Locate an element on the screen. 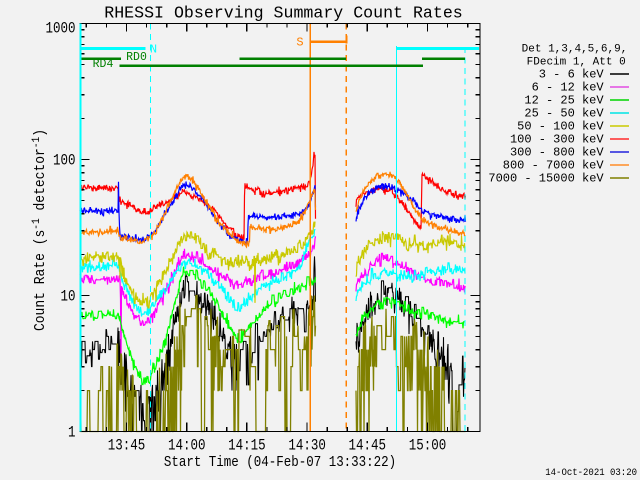 The image size is (640, 480). svg-text: 300 - 800 keV is located at coordinates (557, 153).